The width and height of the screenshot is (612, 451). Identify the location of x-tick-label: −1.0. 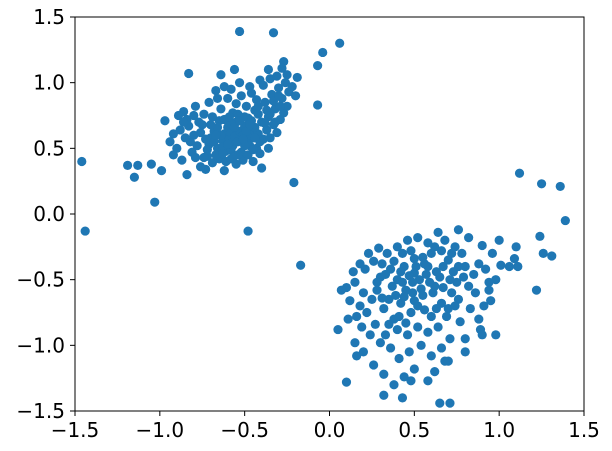
(160, 430).